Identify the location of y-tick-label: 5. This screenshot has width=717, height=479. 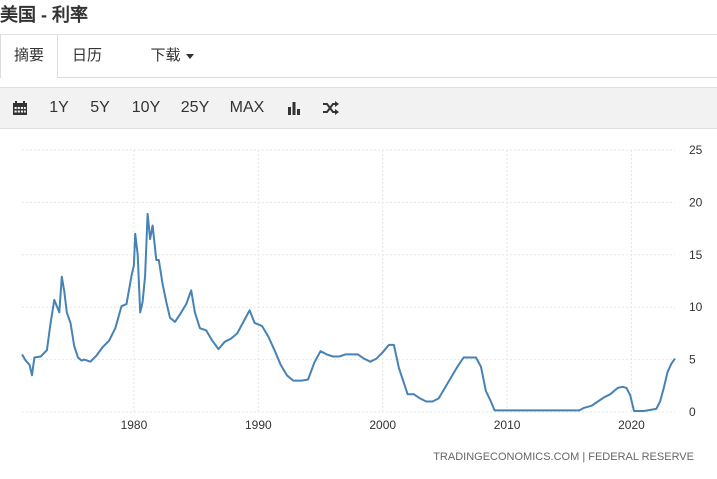
(692, 360).